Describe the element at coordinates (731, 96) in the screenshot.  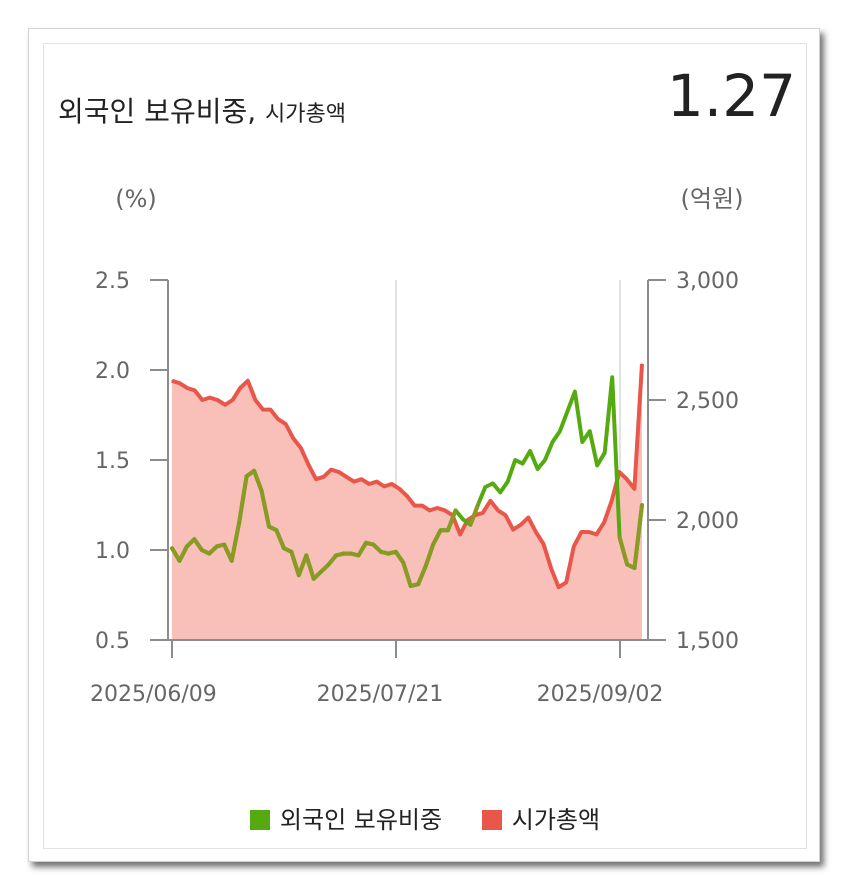
I see `current-value: 1.27` at that location.